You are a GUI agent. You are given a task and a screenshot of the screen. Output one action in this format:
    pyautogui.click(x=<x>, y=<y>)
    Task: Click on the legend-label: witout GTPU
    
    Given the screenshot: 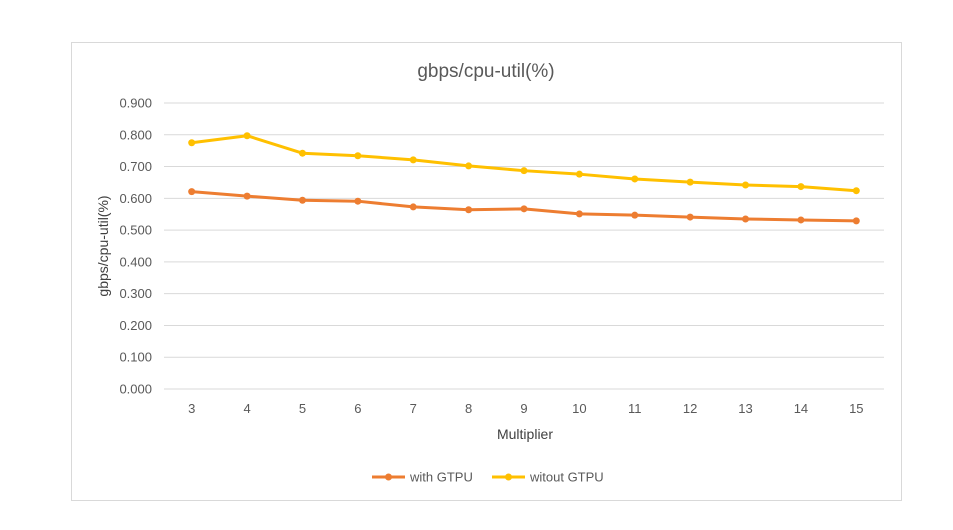 What is the action you would take?
    pyautogui.click(x=566, y=477)
    